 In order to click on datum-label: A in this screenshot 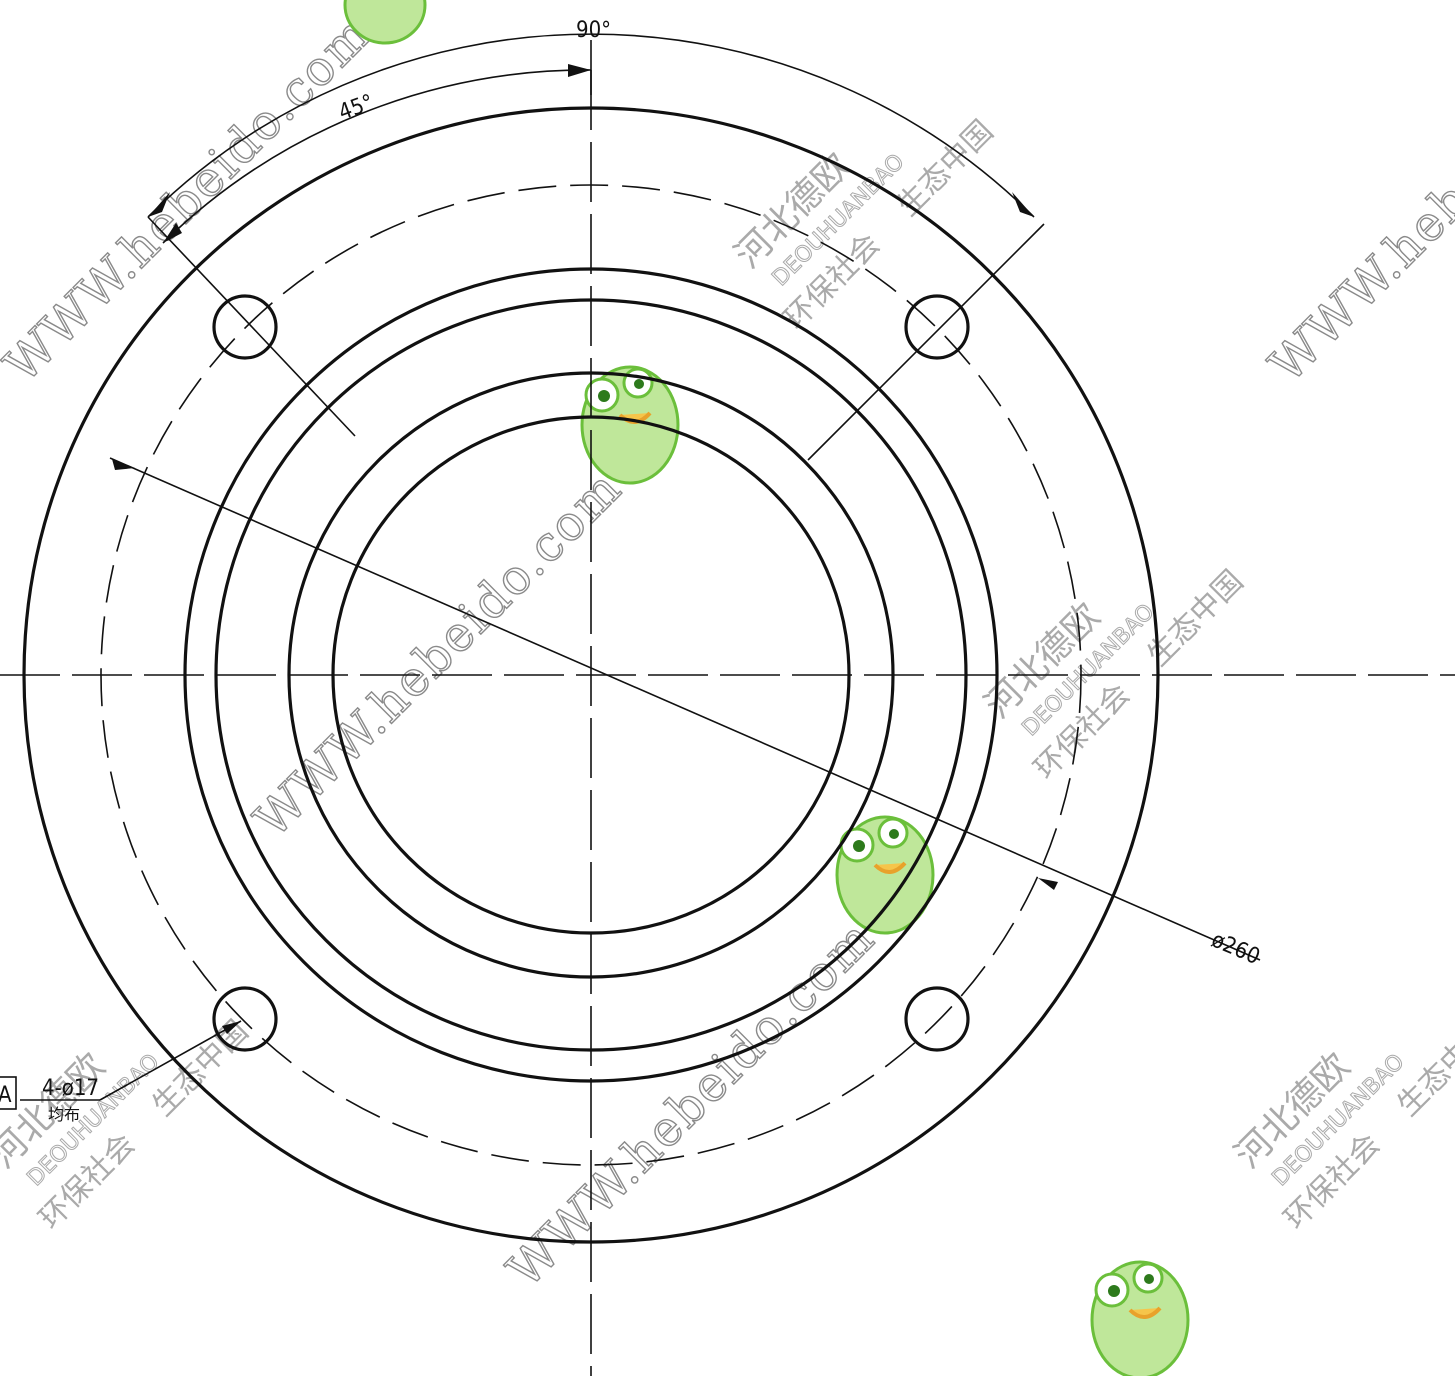, I will do `click(6, 1095)`.